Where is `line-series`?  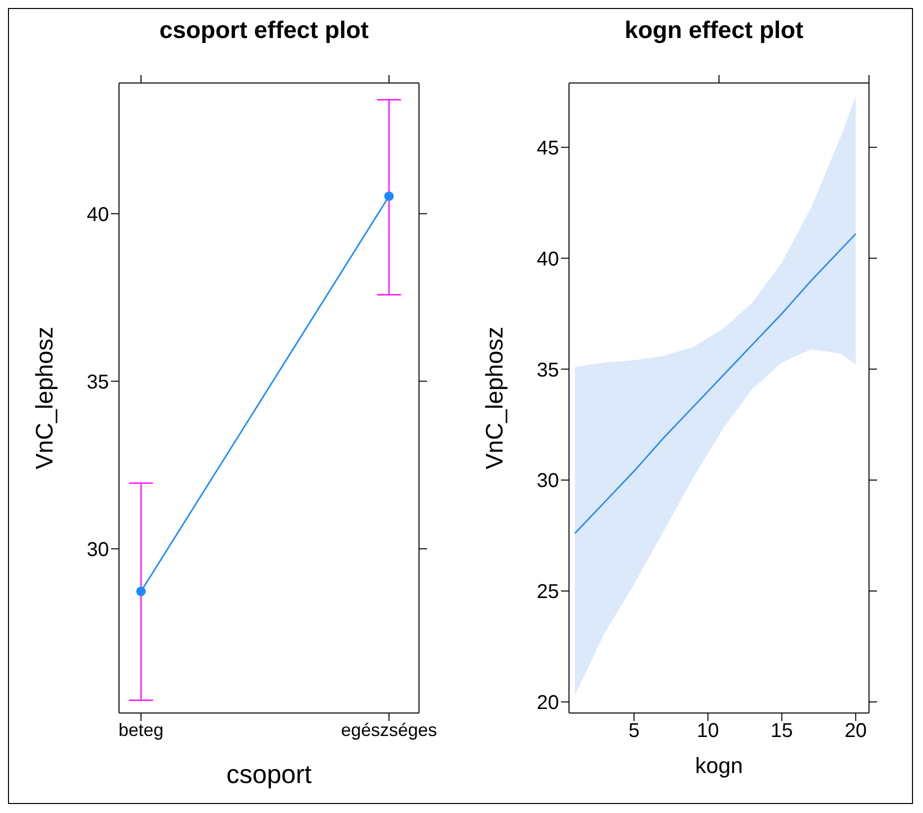 line-series is located at coordinates (715, 383).